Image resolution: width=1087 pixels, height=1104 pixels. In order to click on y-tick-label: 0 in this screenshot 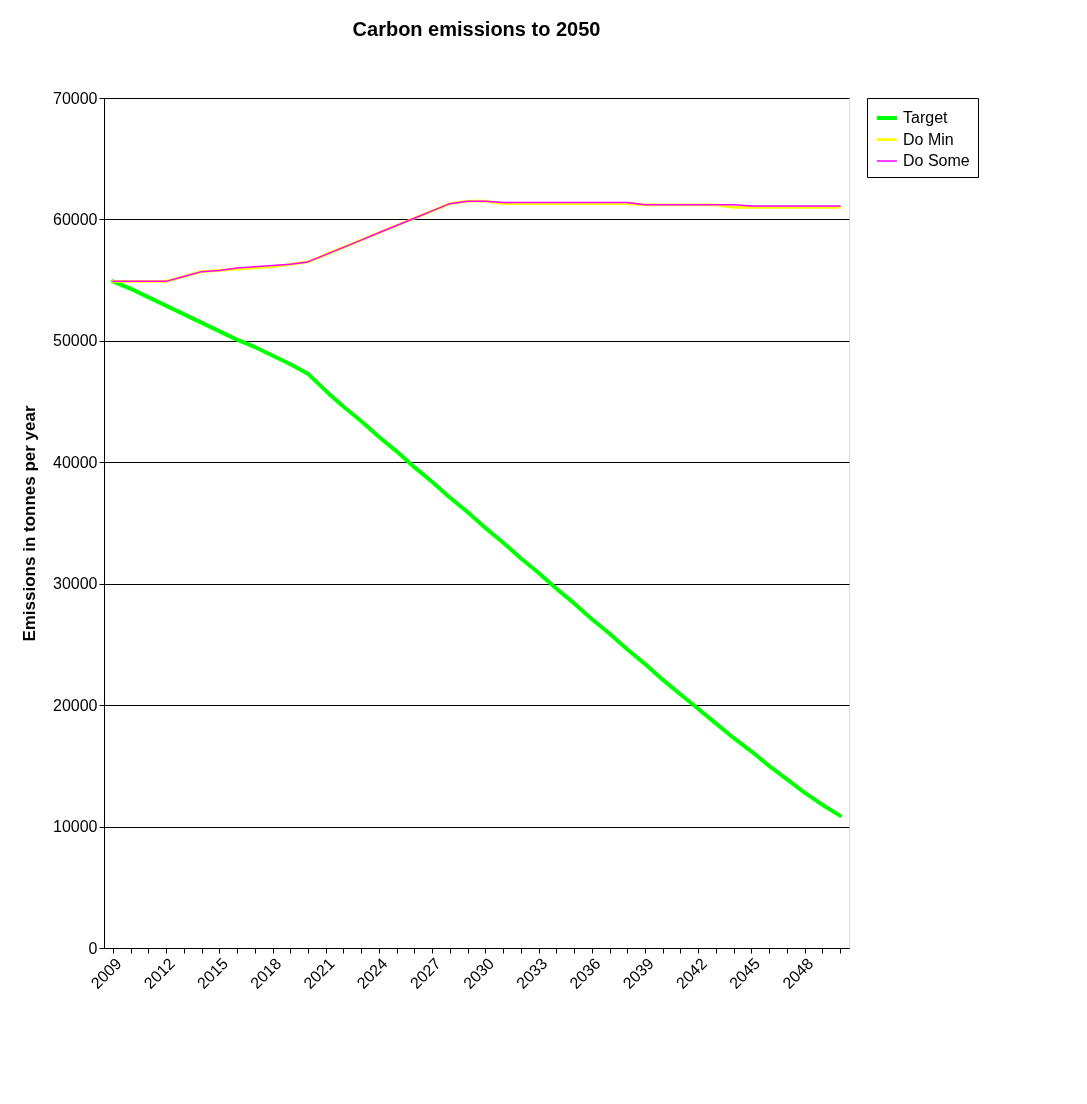, I will do `click(93, 948)`.